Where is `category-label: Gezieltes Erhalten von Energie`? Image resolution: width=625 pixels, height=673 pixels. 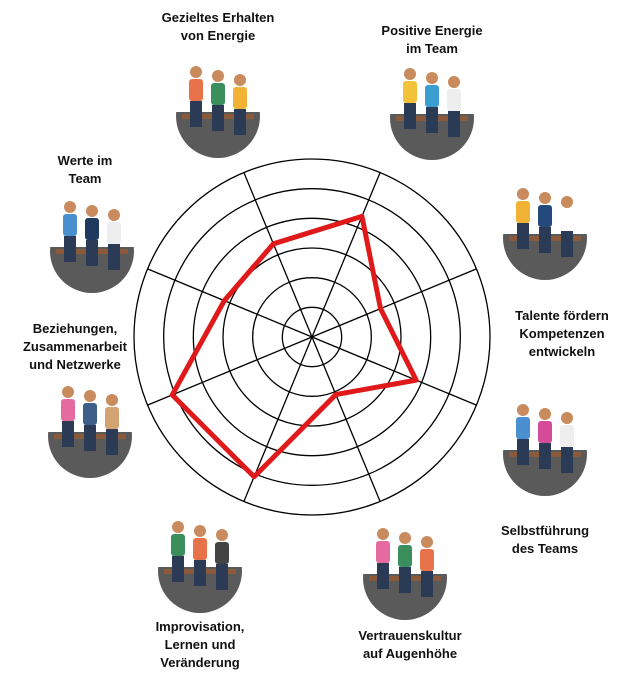 category-label: Gezieltes Erhalten von Energie is located at coordinates (218, 26).